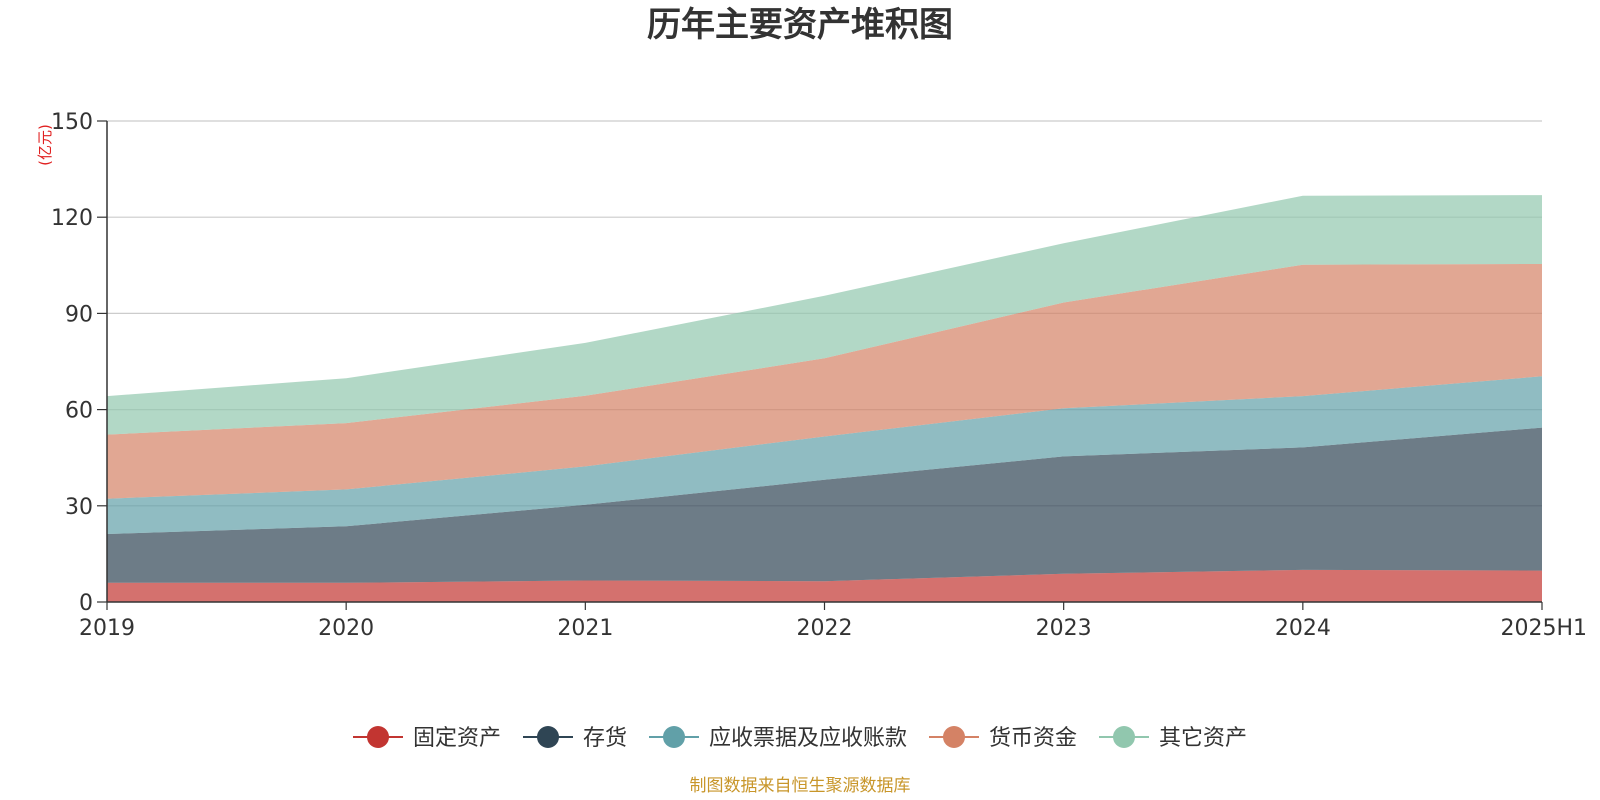 This screenshot has height=800, width=1600. I want to click on y-axis-unit: (亿元), so click(45, 145).